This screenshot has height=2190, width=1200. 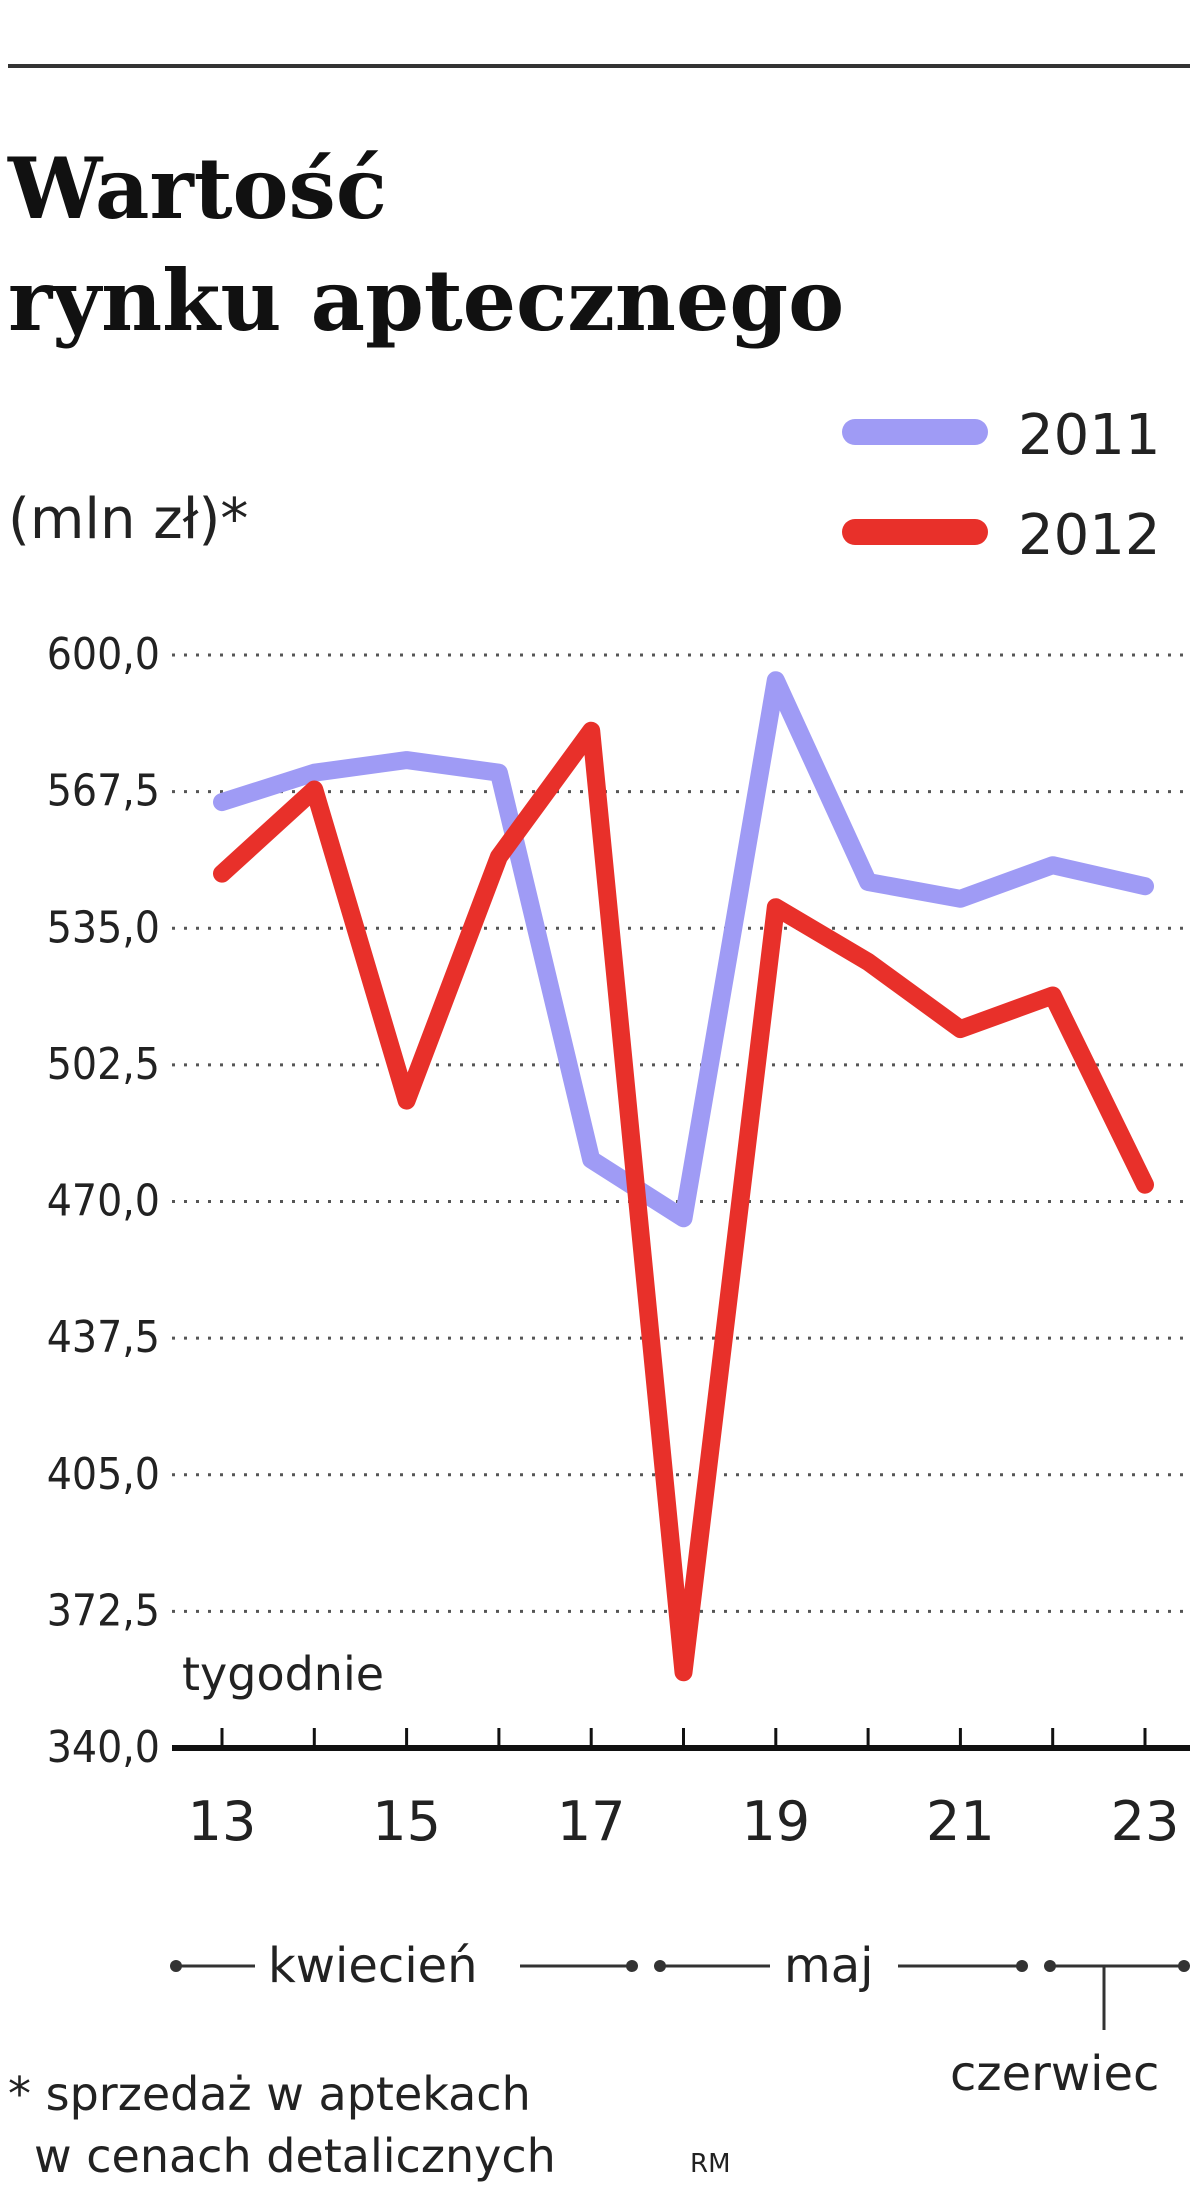 What do you see at coordinates (103, 1064) in the screenshot?
I see `y-tick-label: 502,5` at bounding box center [103, 1064].